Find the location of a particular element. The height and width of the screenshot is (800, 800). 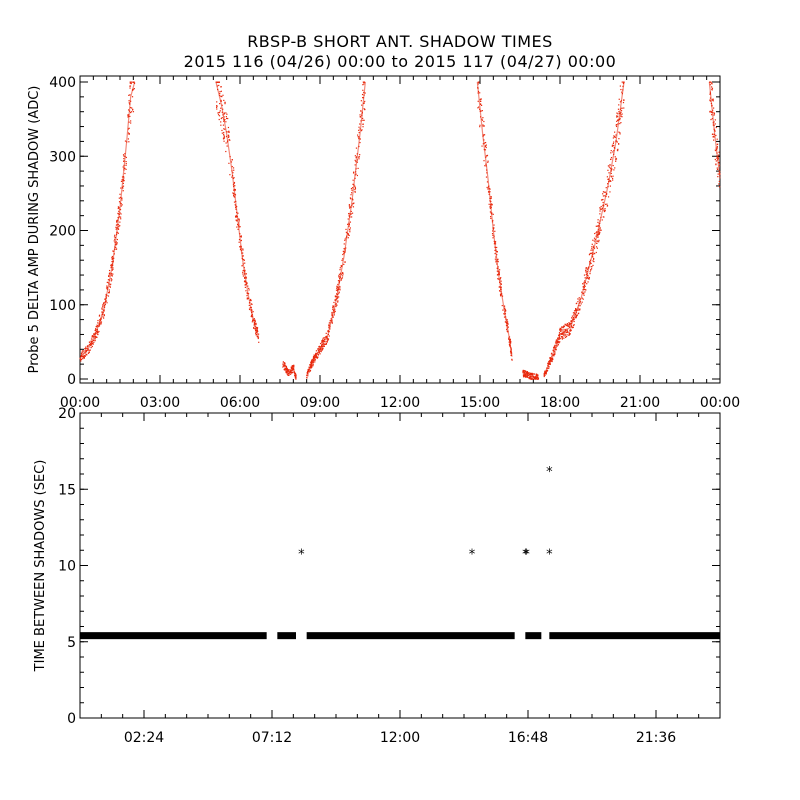

chart-title: RBSP-B SHORT ANT. SHADOW TIMES is located at coordinates (400, 41).